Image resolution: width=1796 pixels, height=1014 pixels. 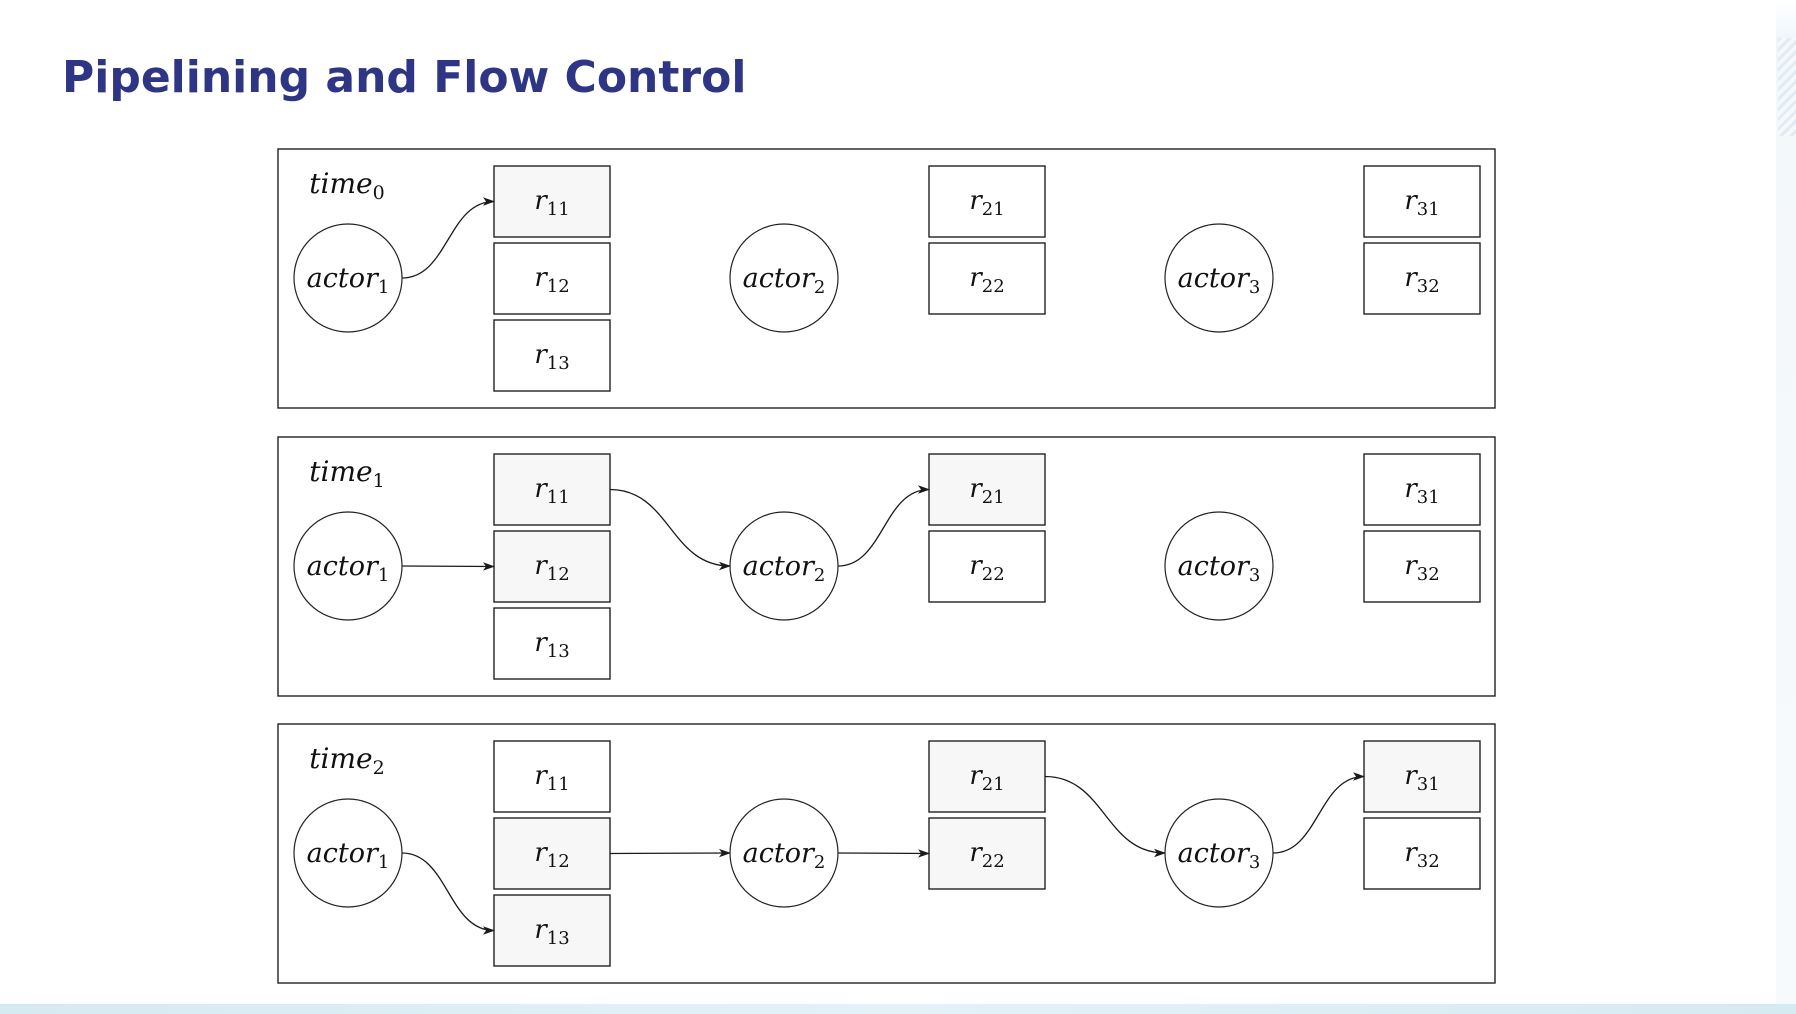 I want to click on time-label: time2, so click(x=346, y=760).